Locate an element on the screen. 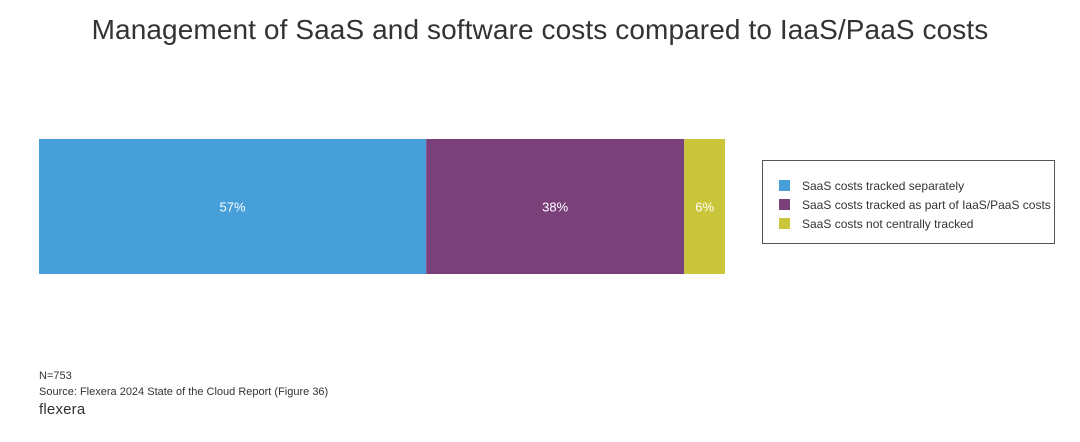 Image resolution: width=1080 pixels, height=442 pixels. data-label: 6% is located at coordinates (704, 207).